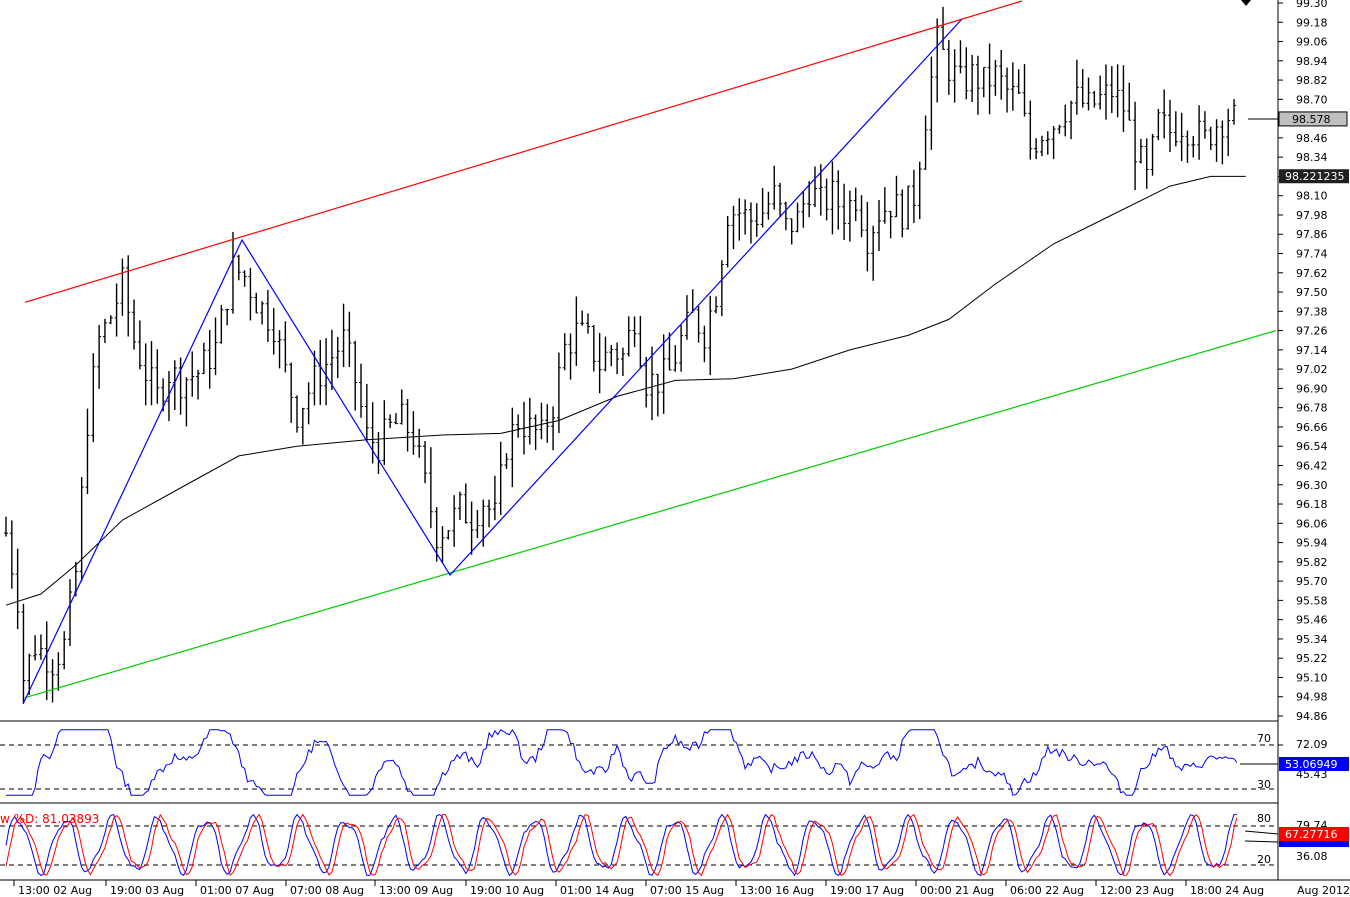 The height and width of the screenshot is (897, 1350). Describe the element at coordinates (1312, 427) in the screenshot. I see `price-tick-label: 96.66` at that location.